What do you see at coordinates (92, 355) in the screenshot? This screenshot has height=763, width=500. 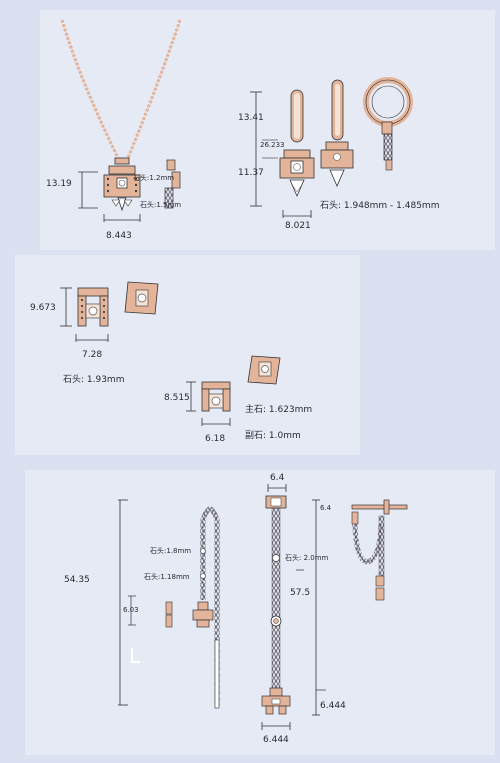 I see `stud-a-width-dim: 7.28` at bounding box center [92, 355].